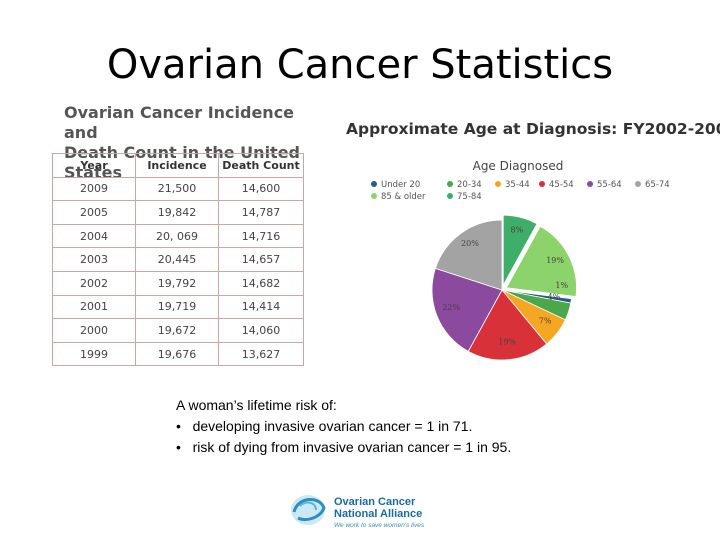 This screenshot has width=720, height=540. Describe the element at coordinates (469, 185) in the screenshot. I see `legend-label: 20-34` at that location.